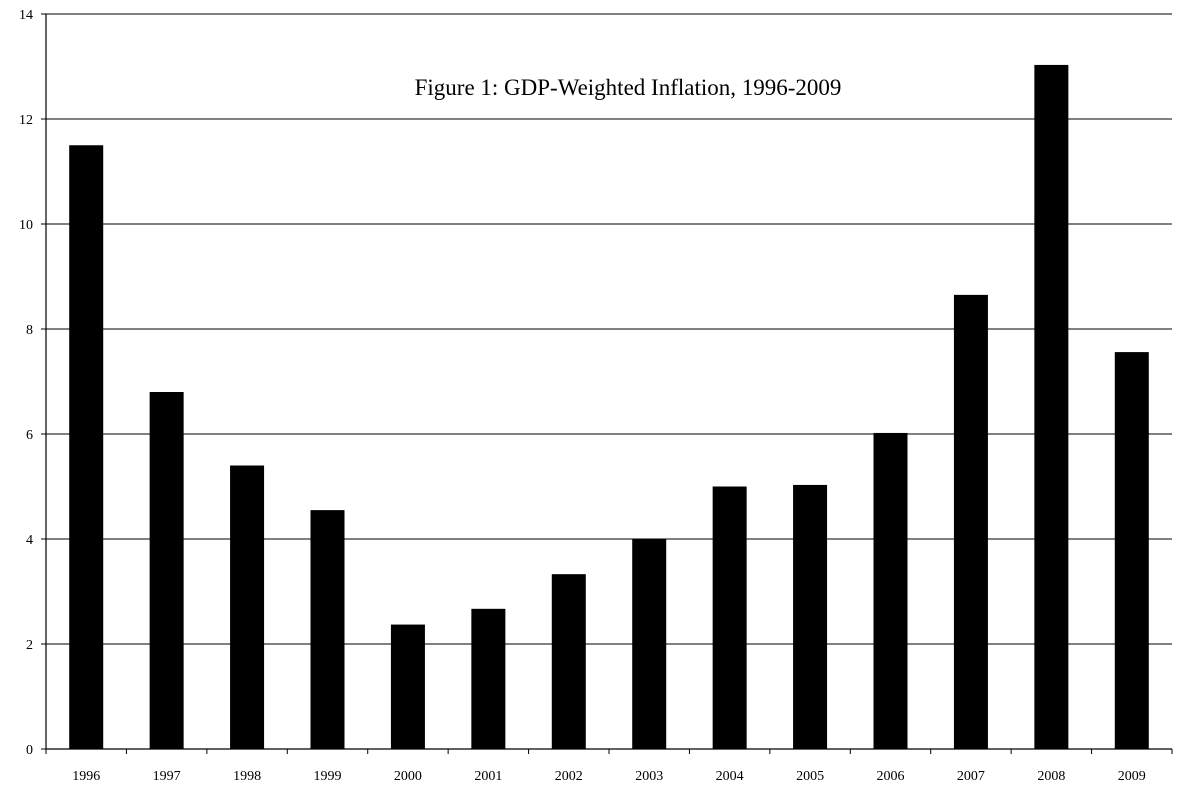 The image size is (1177, 786). What do you see at coordinates (649, 644) in the screenshot?
I see `bar-2003` at bounding box center [649, 644].